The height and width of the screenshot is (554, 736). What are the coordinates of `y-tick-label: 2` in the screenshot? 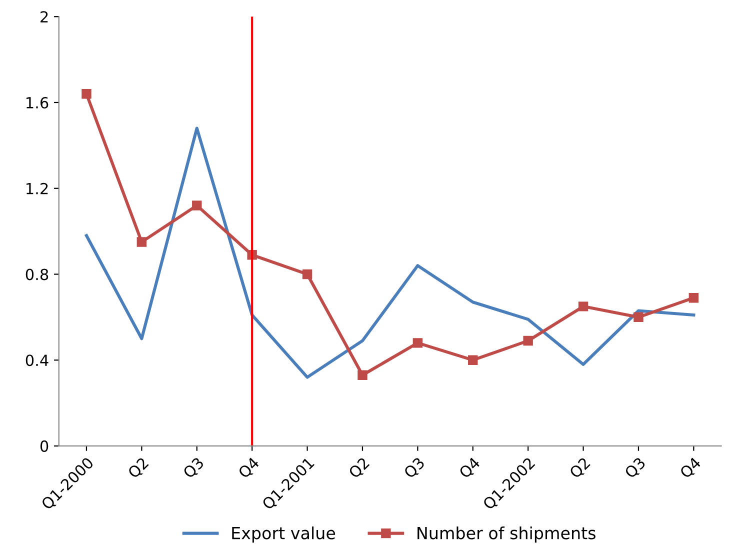 It's located at (44, 16).